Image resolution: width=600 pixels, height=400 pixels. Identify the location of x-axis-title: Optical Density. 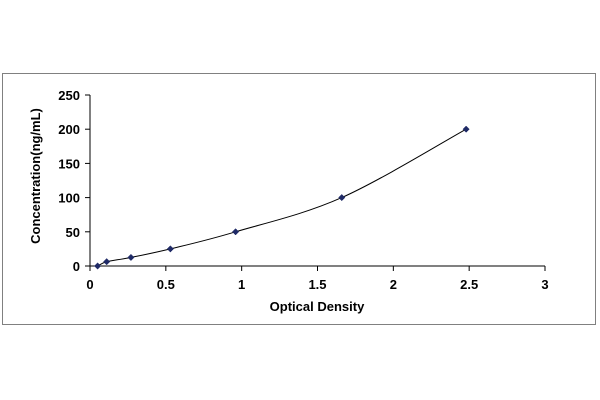
(317, 306).